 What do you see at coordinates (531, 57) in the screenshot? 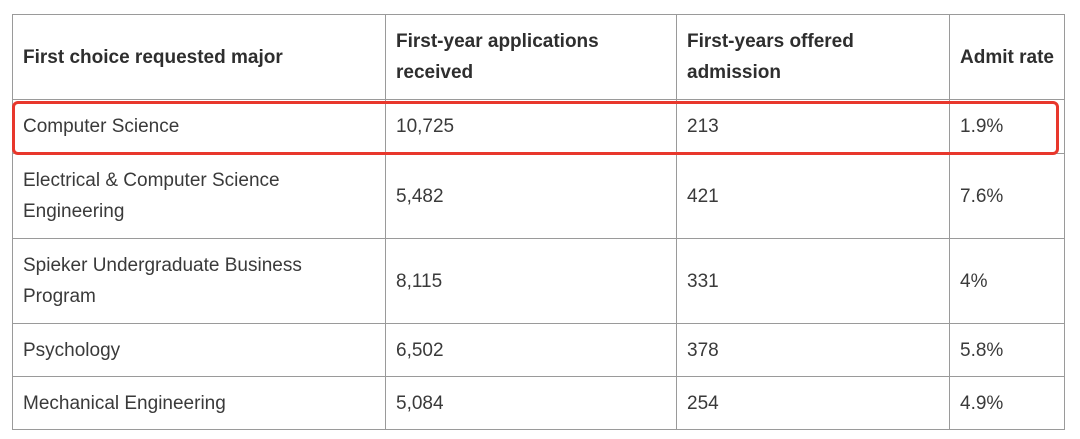
I see `header-applications: First-year applications received` at bounding box center [531, 57].